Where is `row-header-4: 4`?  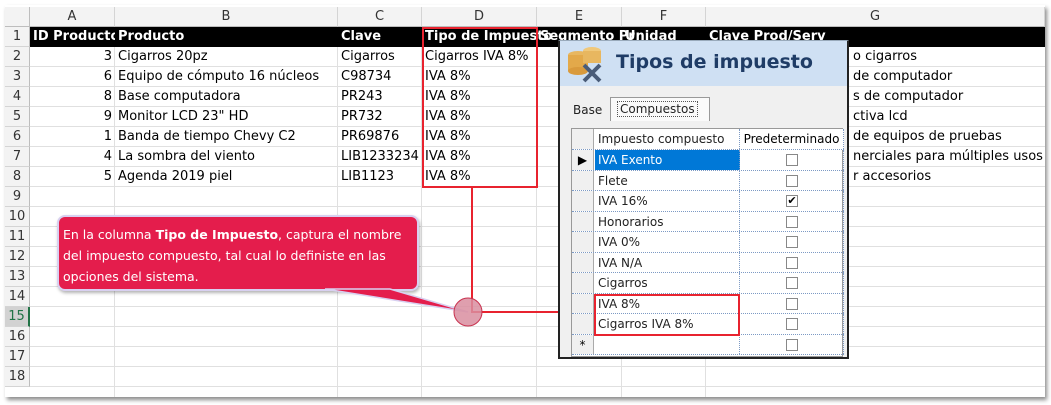
row-header-4: 4 is located at coordinates (17, 97).